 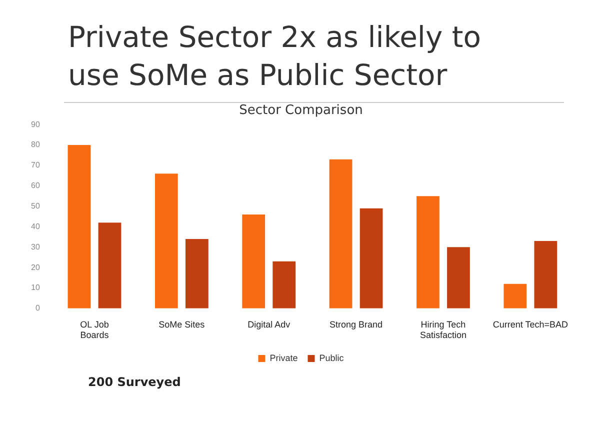 I want to click on chart-title: Private Sector 2x as likely to use SoMe as Public Sector, so click(x=274, y=56).